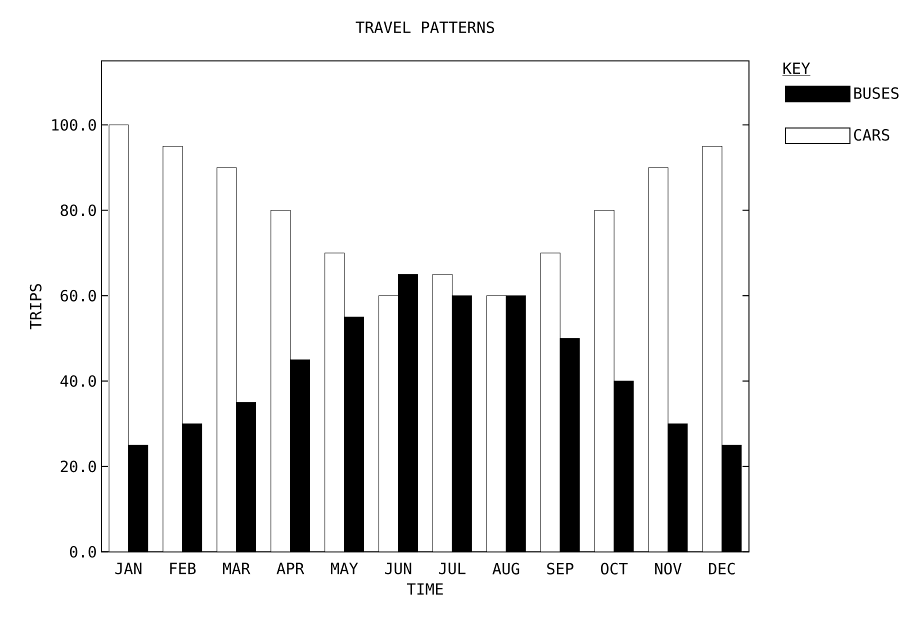 Image resolution: width=906 pixels, height=621 pixels. I want to click on x-axis-title: TIME, so click(424, 588).